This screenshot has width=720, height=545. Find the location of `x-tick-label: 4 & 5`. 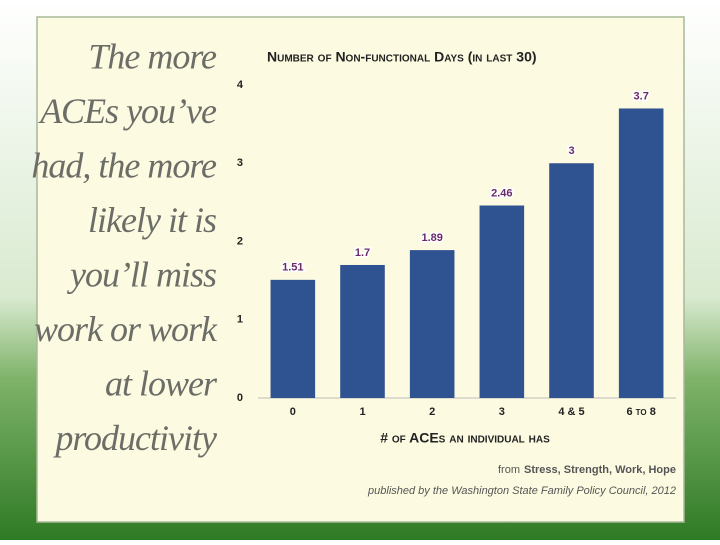

x-tick-label: 4 & 5 is located at coordinates (571, 412).